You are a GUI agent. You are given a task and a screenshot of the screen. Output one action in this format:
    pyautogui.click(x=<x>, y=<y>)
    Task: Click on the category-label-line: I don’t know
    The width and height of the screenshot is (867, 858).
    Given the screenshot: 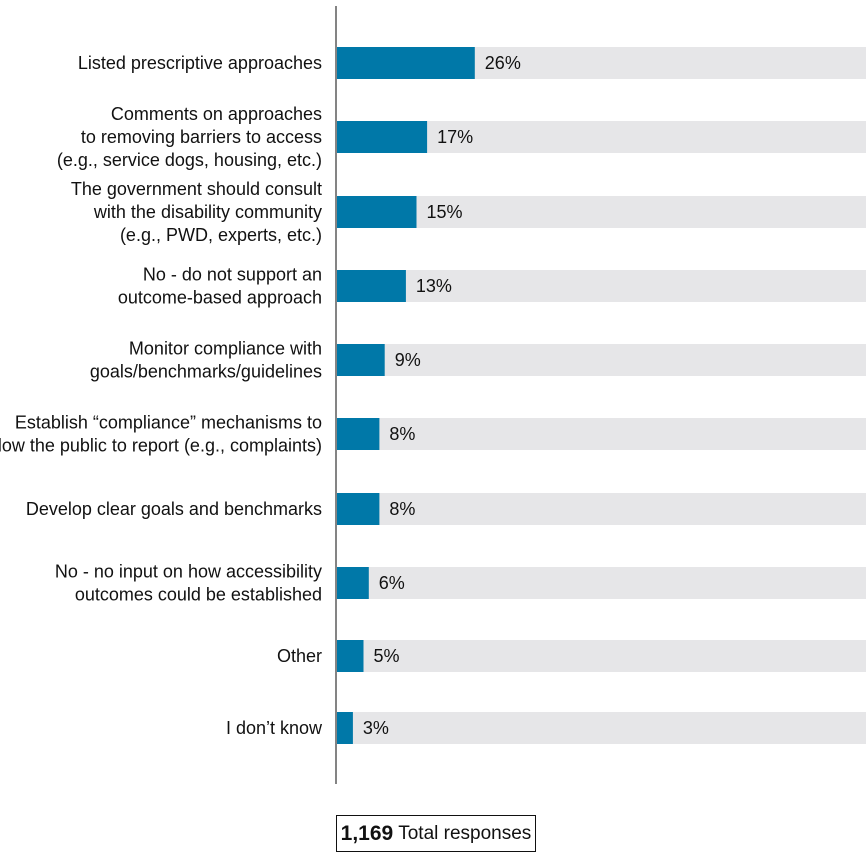 What is the action you would take?
    pyautogui.click(x=274, y=728)
    